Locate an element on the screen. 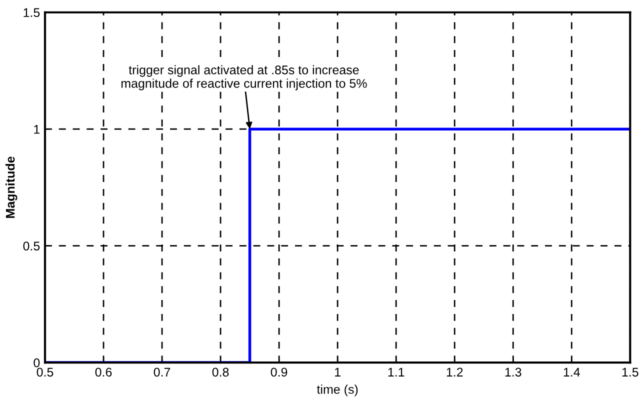 Image resolution: width=643 pixels, height=412 pixels. x-tick-label: 1.3 is located at coordinates (513, 372).